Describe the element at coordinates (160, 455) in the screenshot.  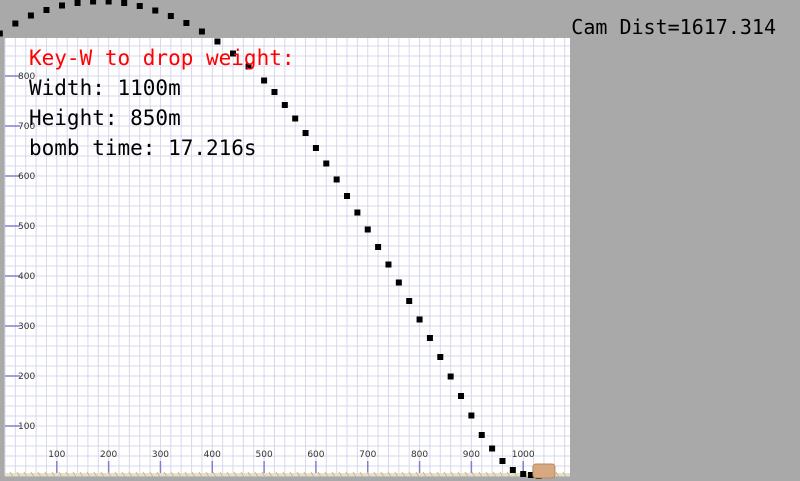
I see `x-axis-tick-label: 300` at that location.